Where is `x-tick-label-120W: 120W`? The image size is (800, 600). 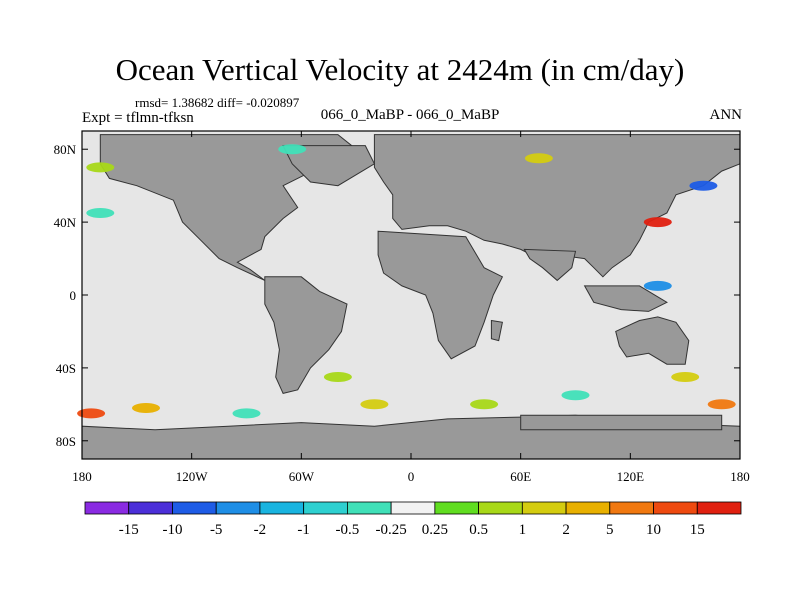 x-tick-label-120W: 120W is located at coordinates (192, 476).